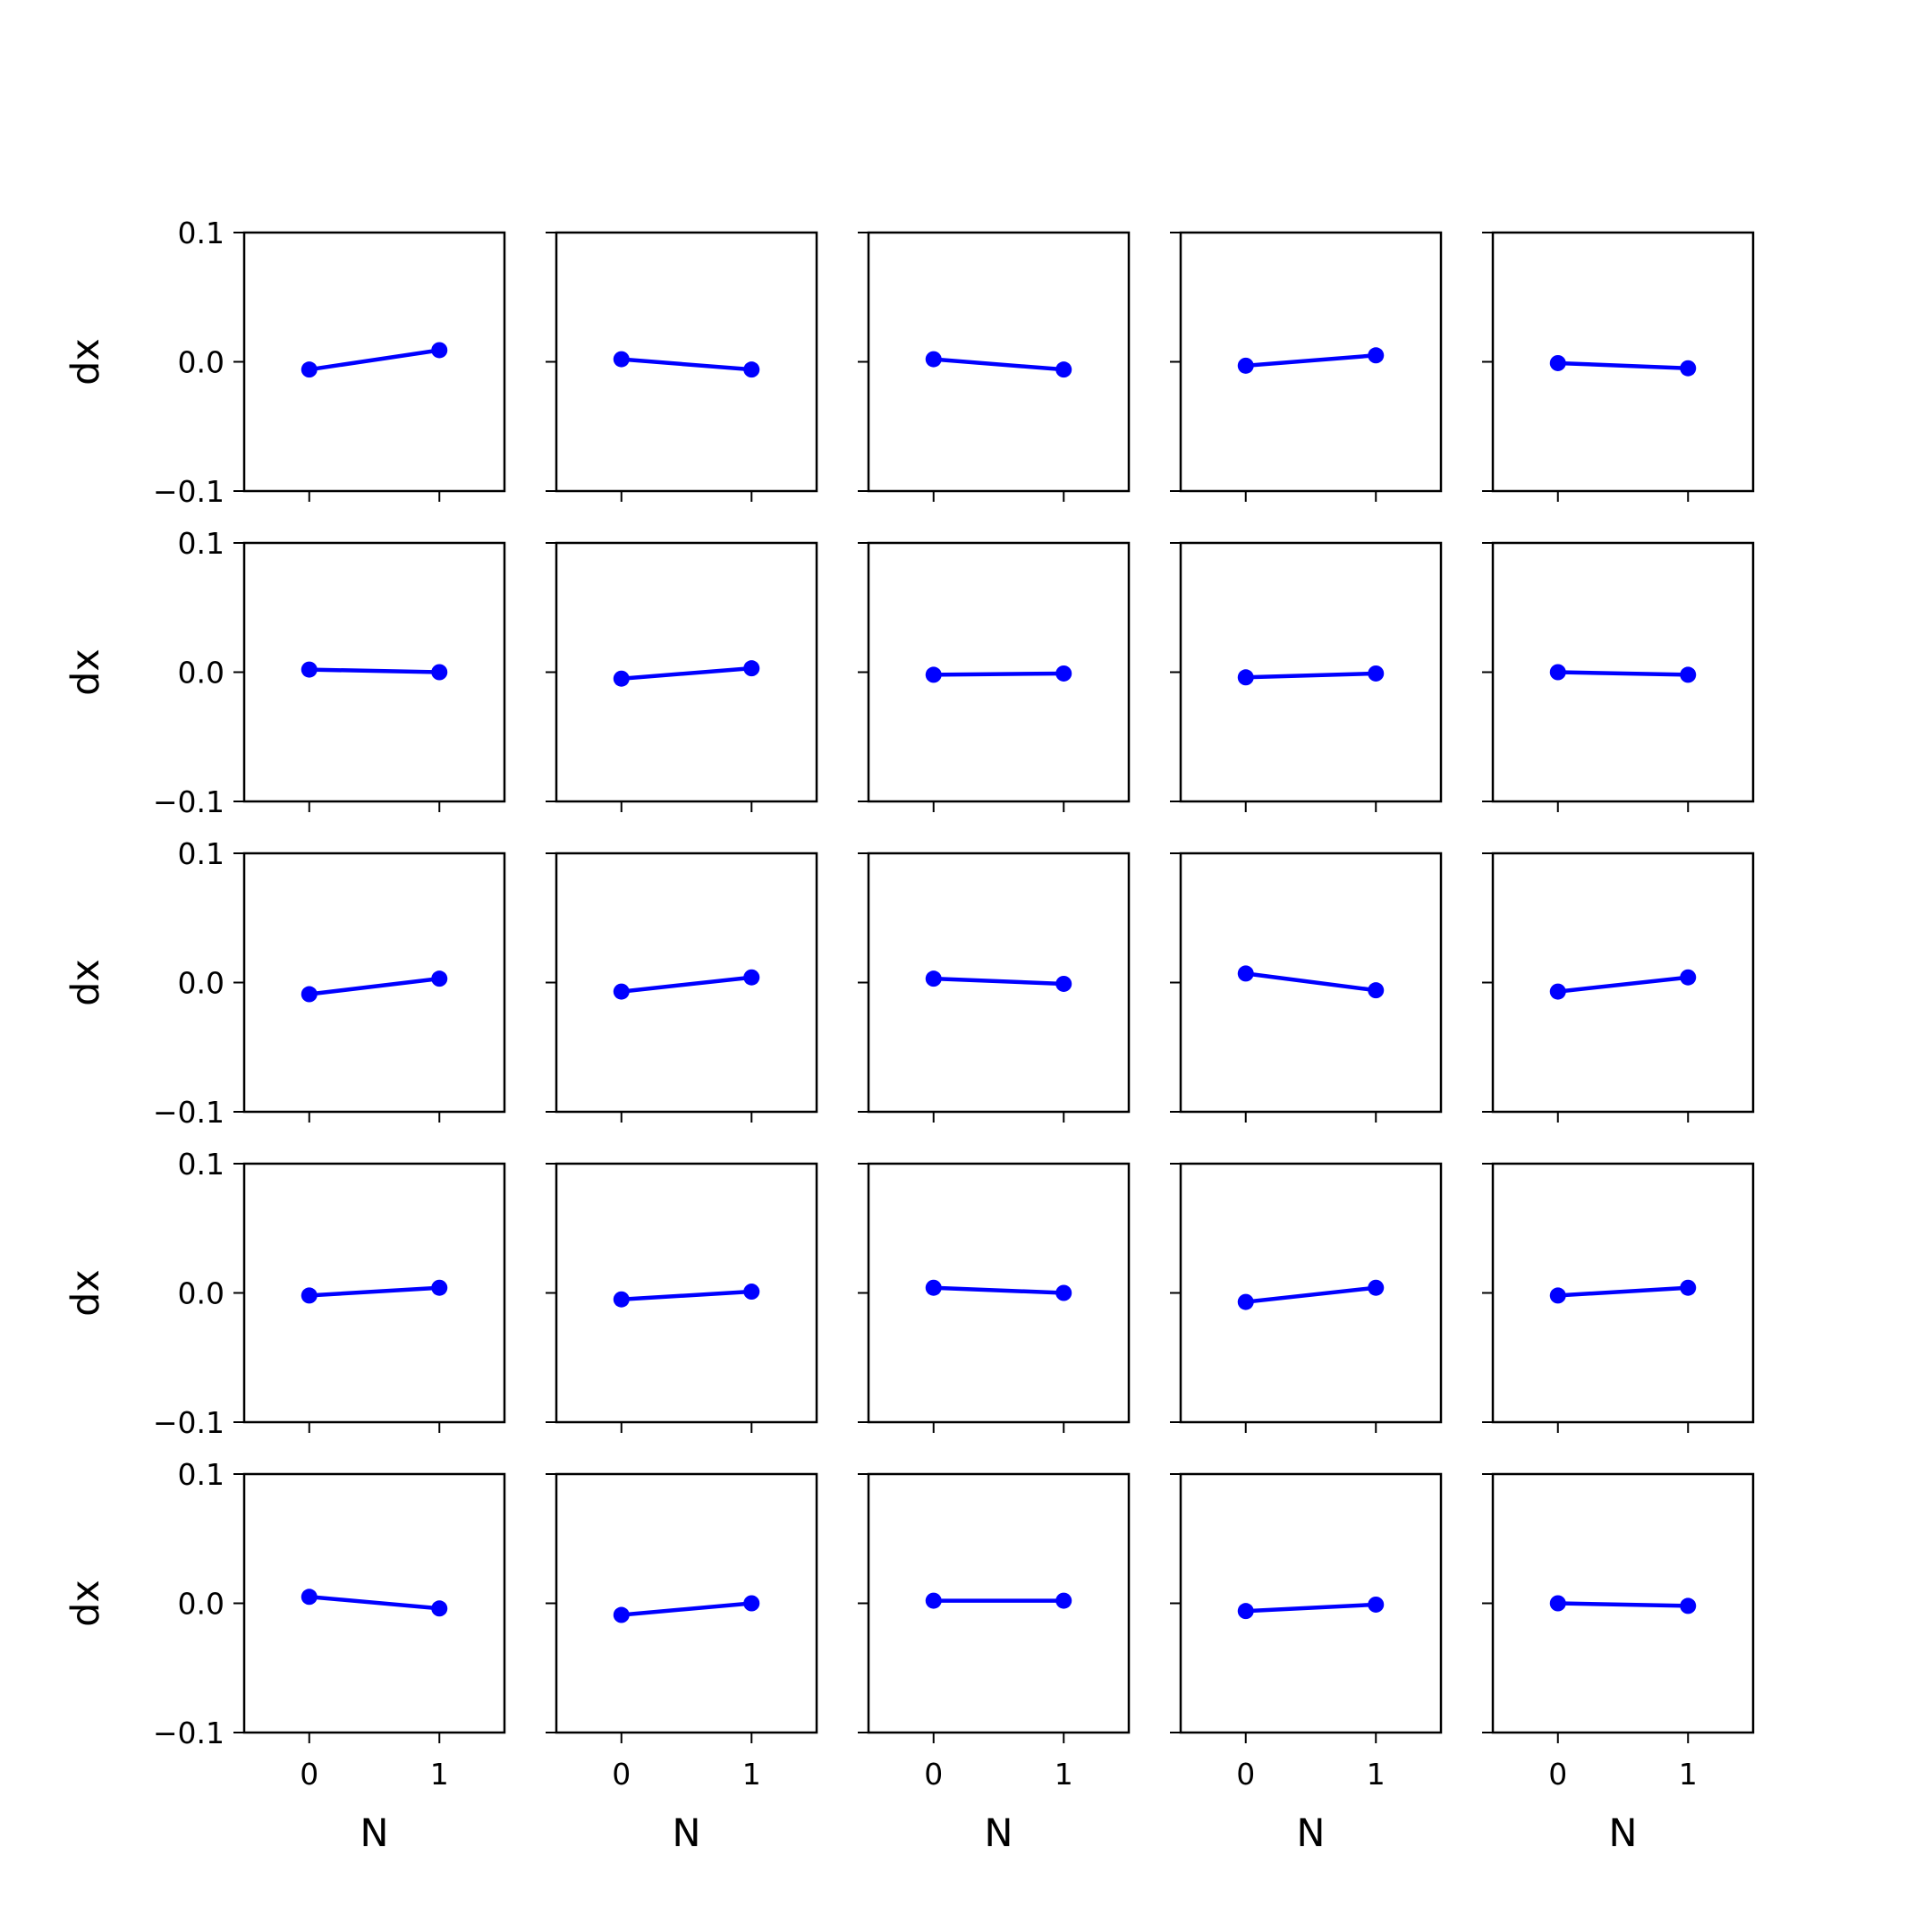  I want to click on panel-r1-c2, so click(682, 366).